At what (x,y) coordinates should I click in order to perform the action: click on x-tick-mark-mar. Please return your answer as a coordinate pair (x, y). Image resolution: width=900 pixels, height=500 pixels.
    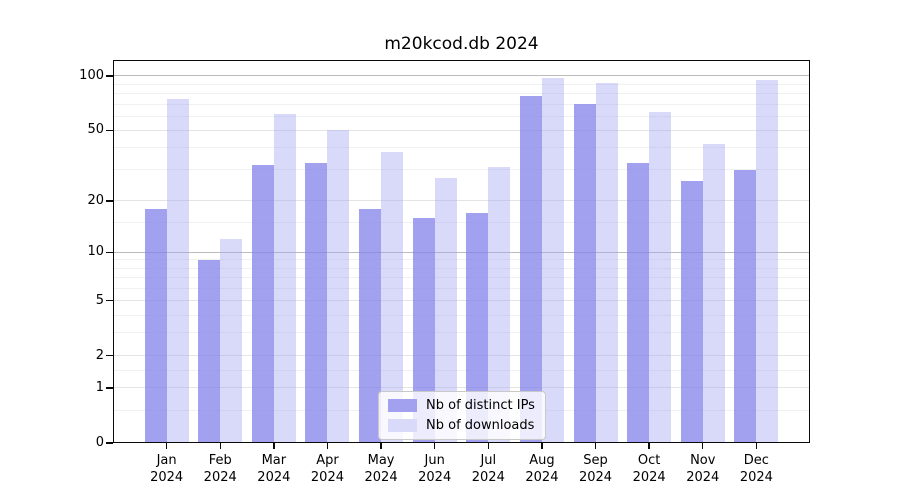
    Looking at the image, I should click on (274, 446).